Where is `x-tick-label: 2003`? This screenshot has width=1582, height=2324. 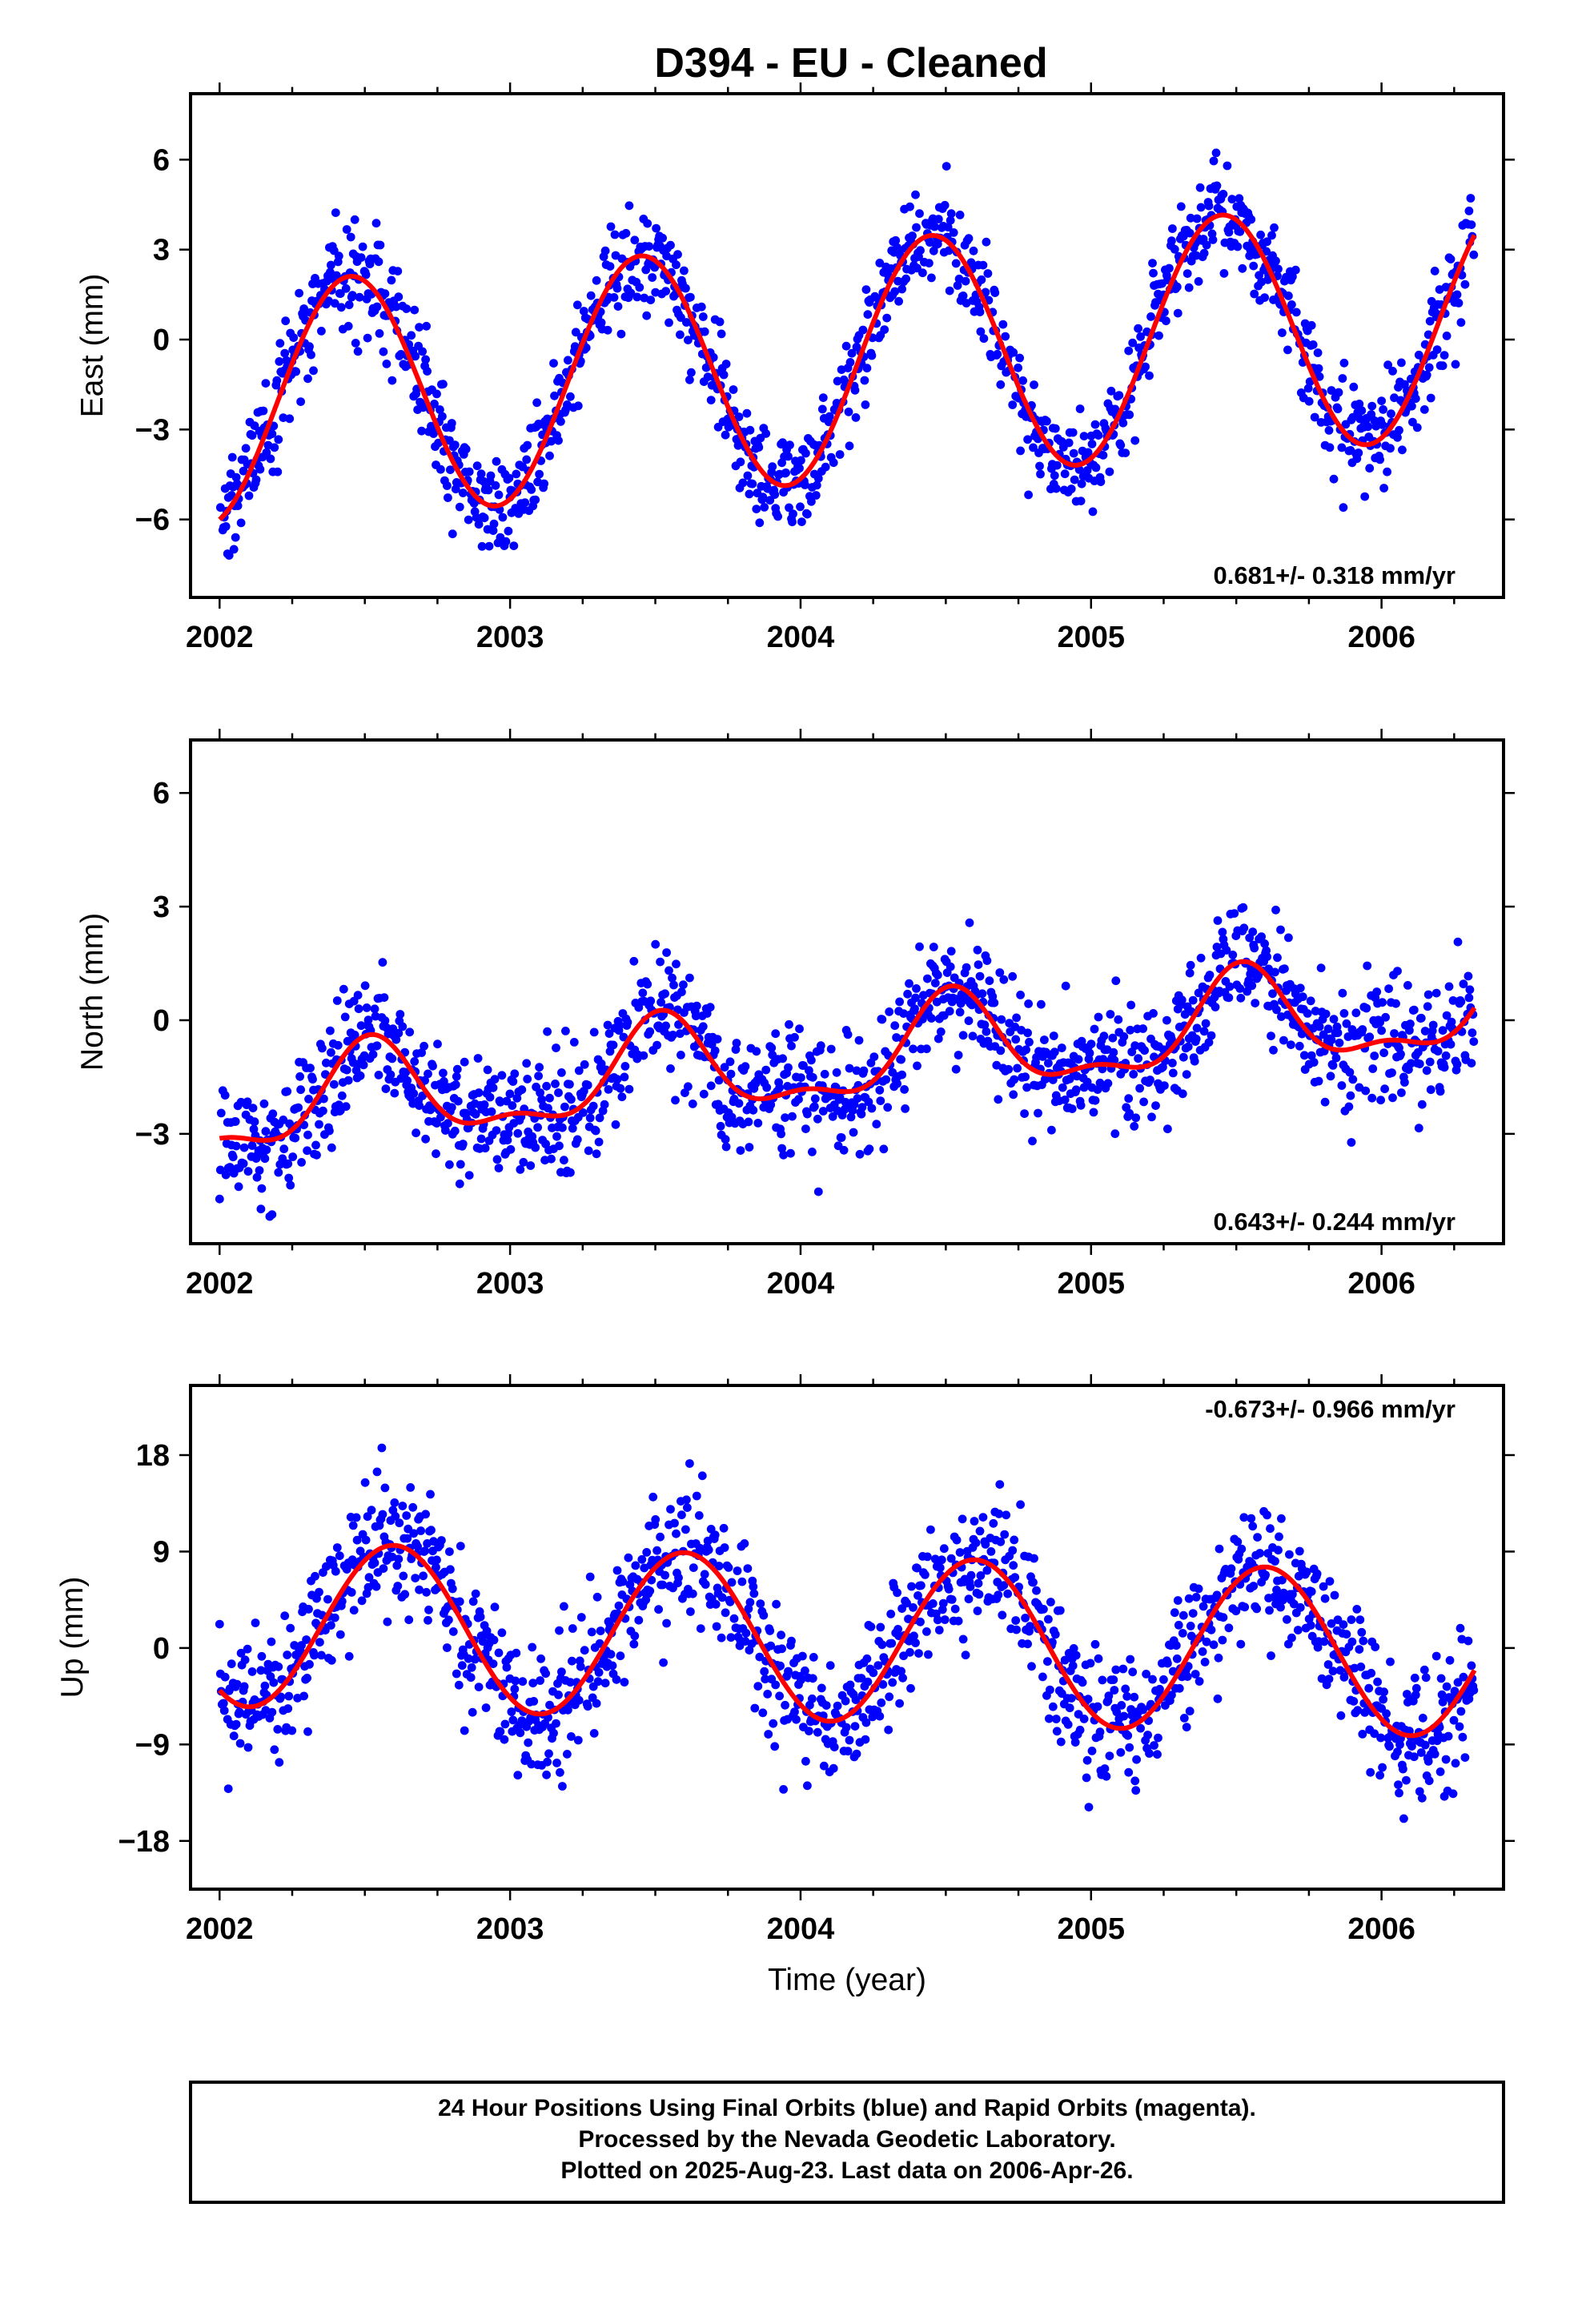
x-tick-label: 2003 is located at coordinates (510, 1929).